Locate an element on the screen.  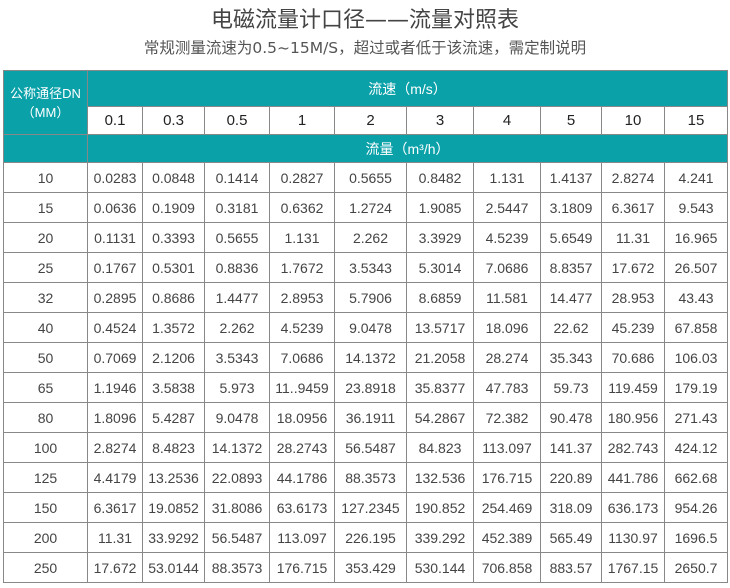
flow-cell: 31.8086 is located at coordinates (237, 507).